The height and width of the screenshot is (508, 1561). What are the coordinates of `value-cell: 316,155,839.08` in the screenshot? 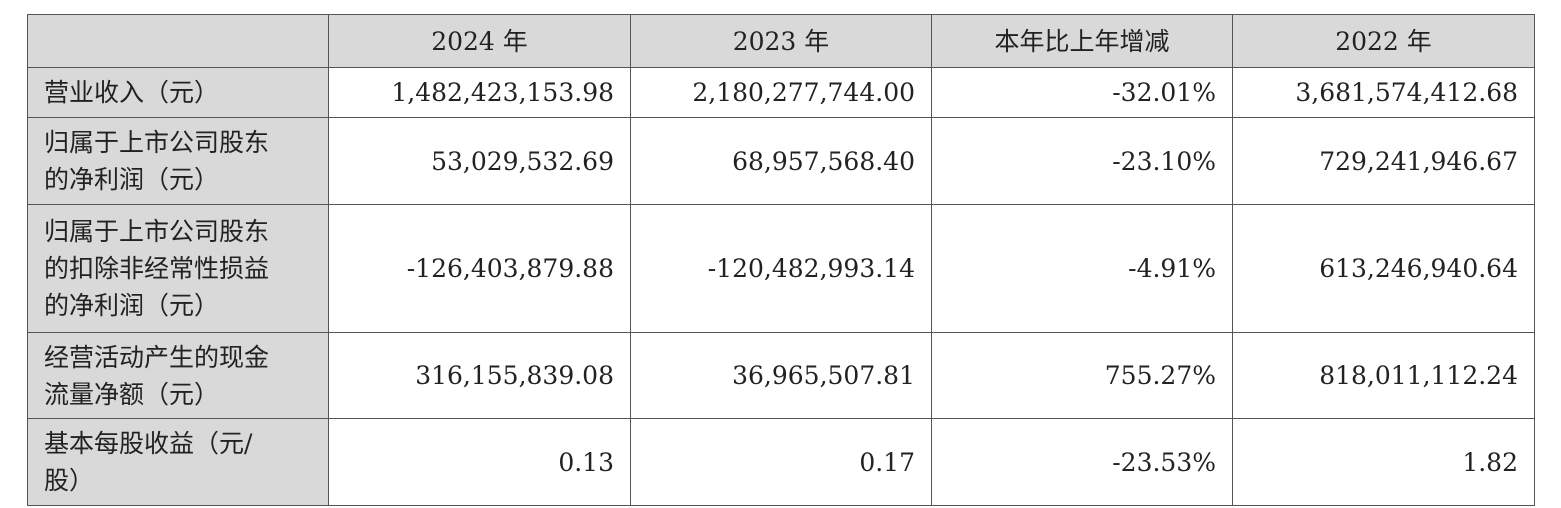 It's located at (479, 375).